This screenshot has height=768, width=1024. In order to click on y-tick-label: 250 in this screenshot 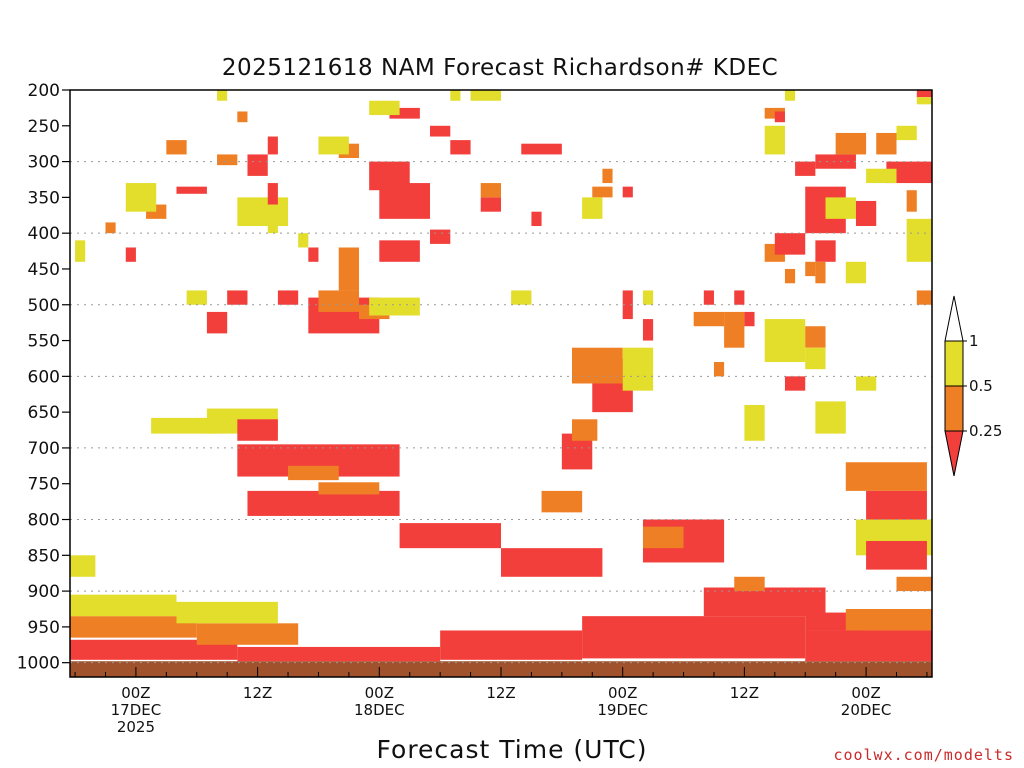, I will do `click(44, 127)`.